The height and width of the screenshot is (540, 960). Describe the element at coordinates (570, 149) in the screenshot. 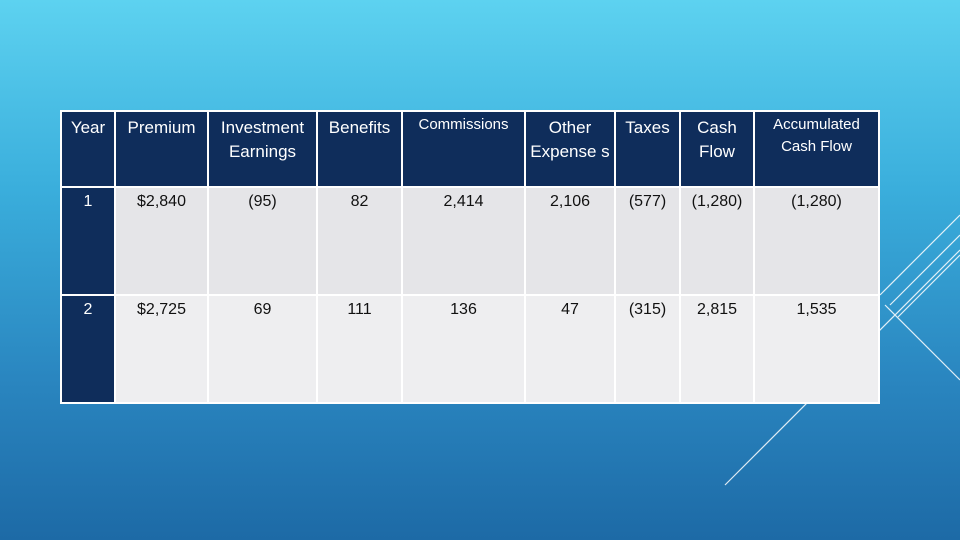

I see `header-other-expenses: Other Expense s` at that location.